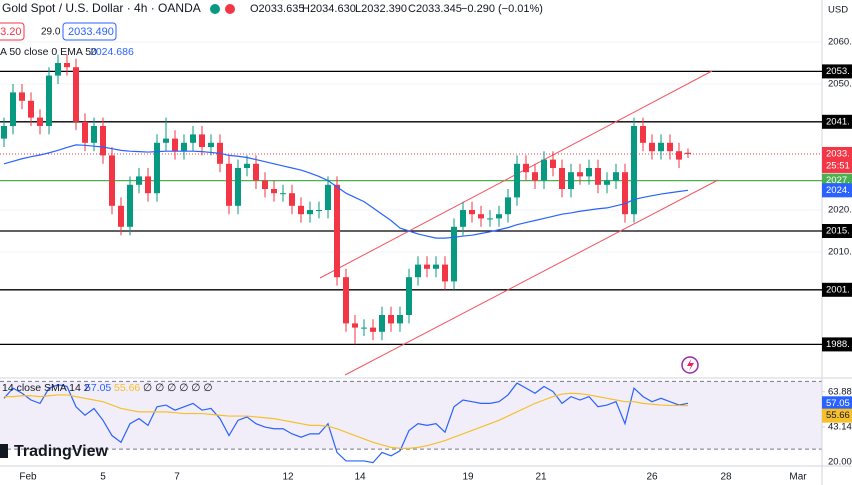 This screenshot has width=852, height=485. I want to click on alert-glyph, so click(690, 365).